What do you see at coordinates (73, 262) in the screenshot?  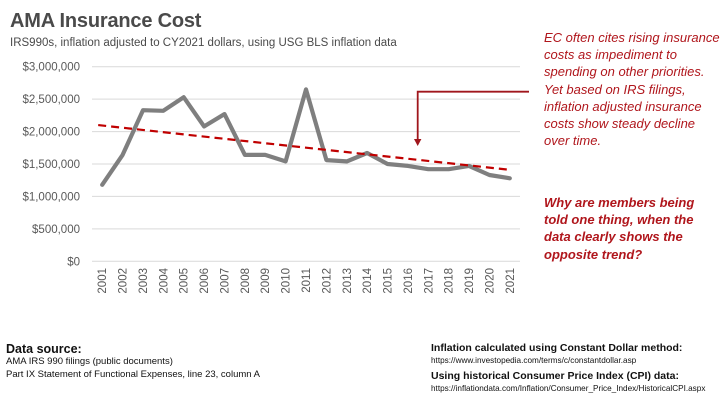 I see `y-tick-label: $0` at bounding box center [73, 262].